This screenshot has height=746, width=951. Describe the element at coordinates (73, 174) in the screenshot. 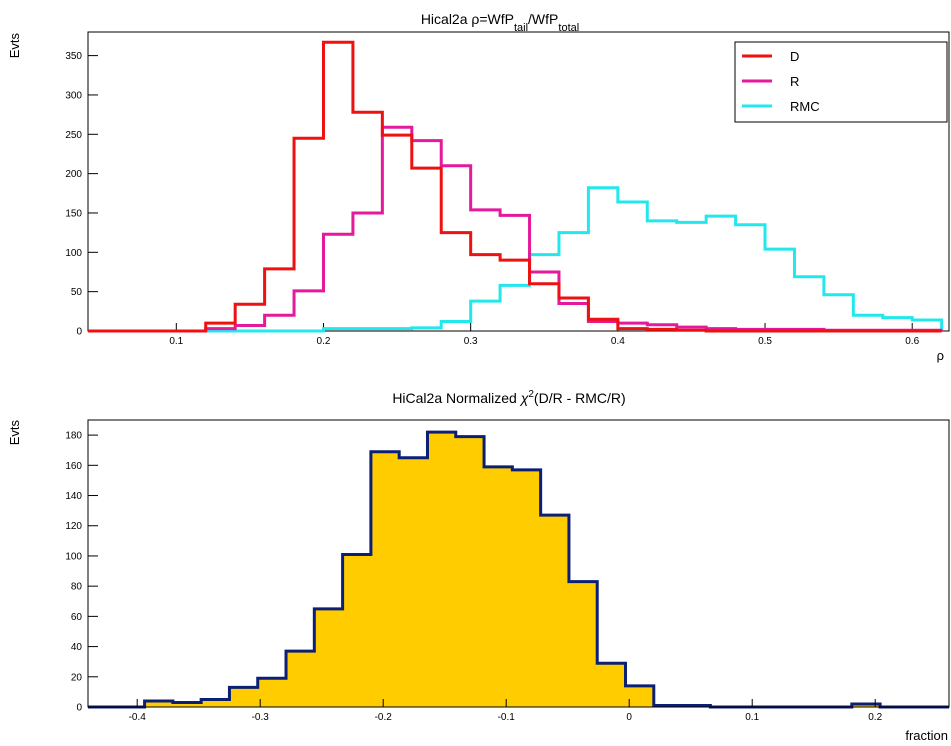

I see `top-y-tick-label: 200` at that location.